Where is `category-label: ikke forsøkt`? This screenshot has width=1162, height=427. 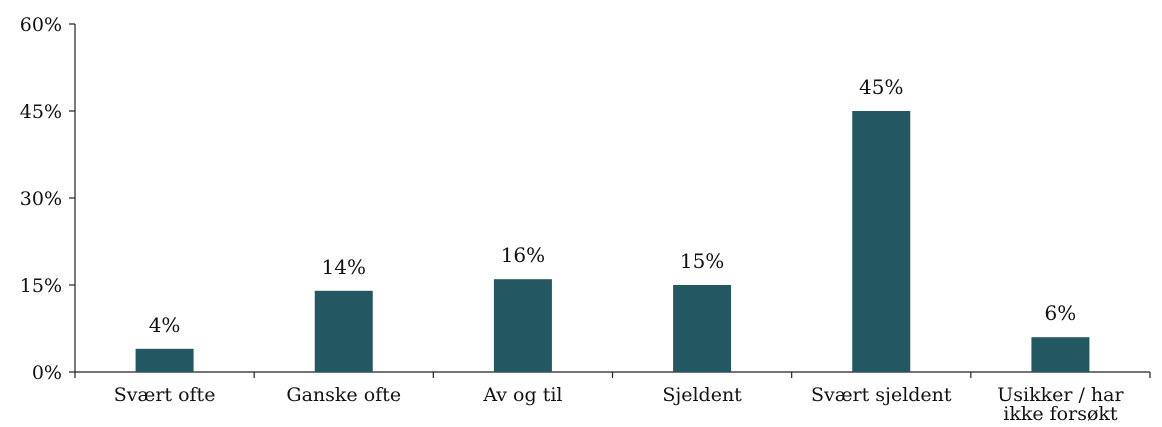
category-label: ikke forsøkt is located at coordinates (1060, 414).